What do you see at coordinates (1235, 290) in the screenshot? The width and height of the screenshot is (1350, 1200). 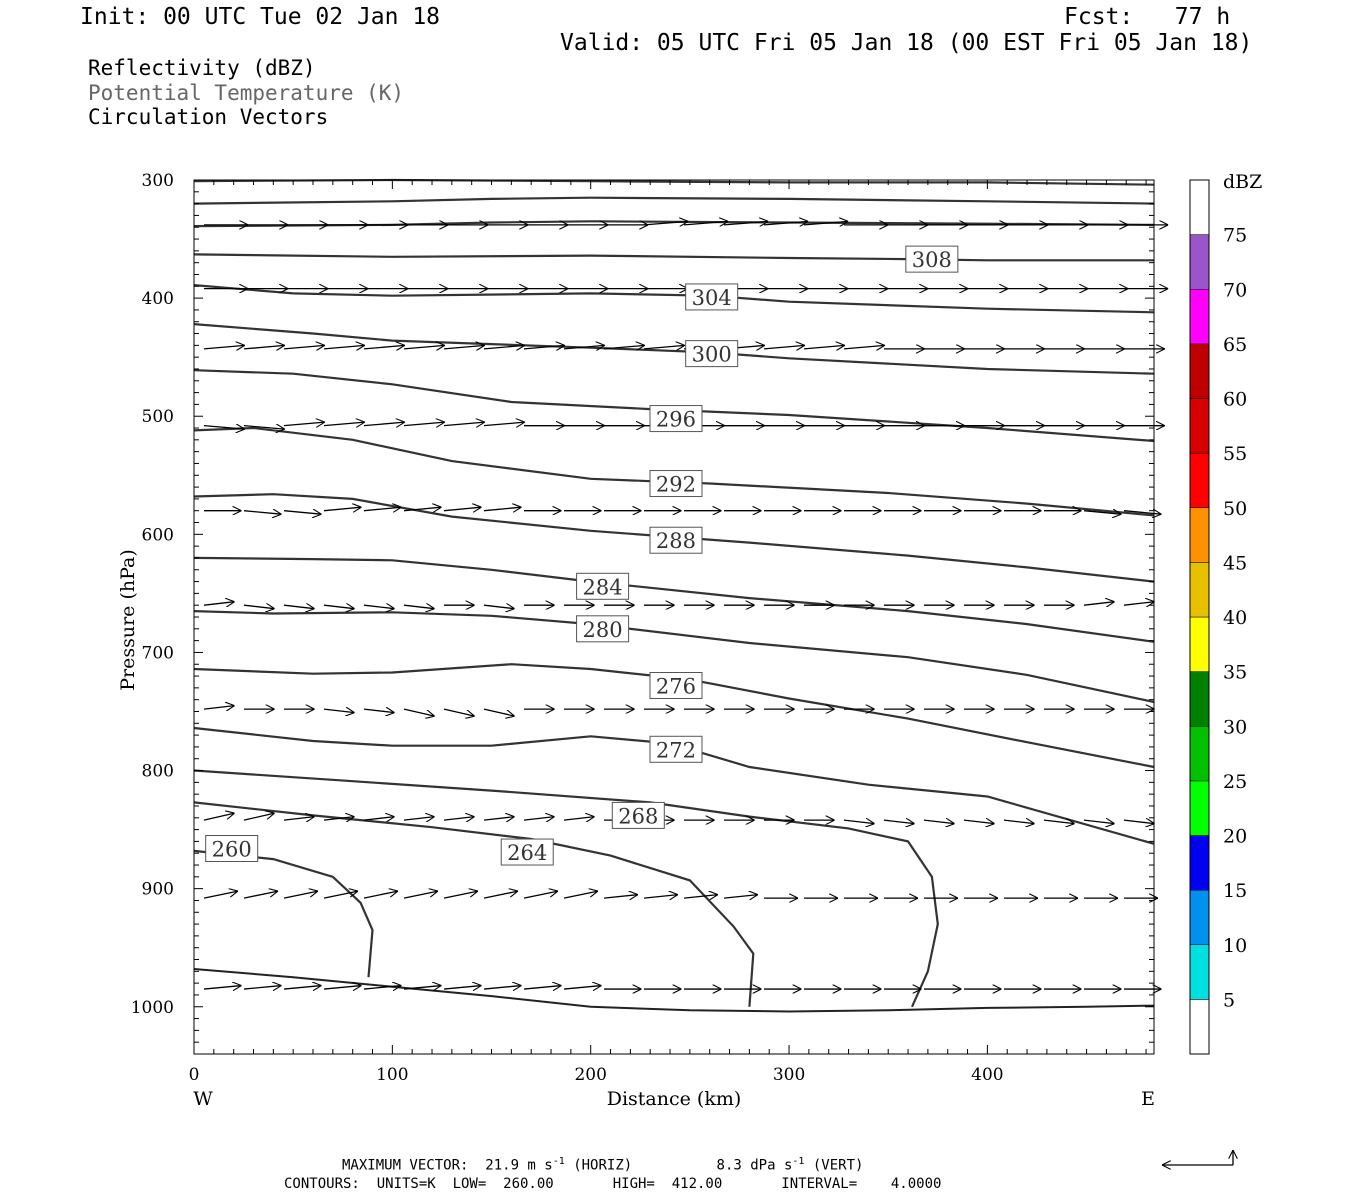 I see `colorbar-level-label: 70` at bounding box center [1235, 290].